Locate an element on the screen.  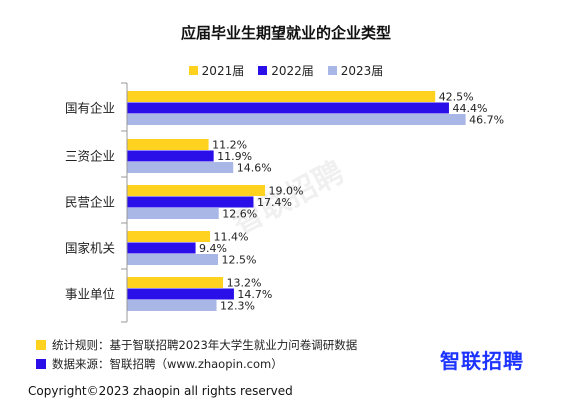
category-label: 民营企业 is located at coordinates (90, 201).